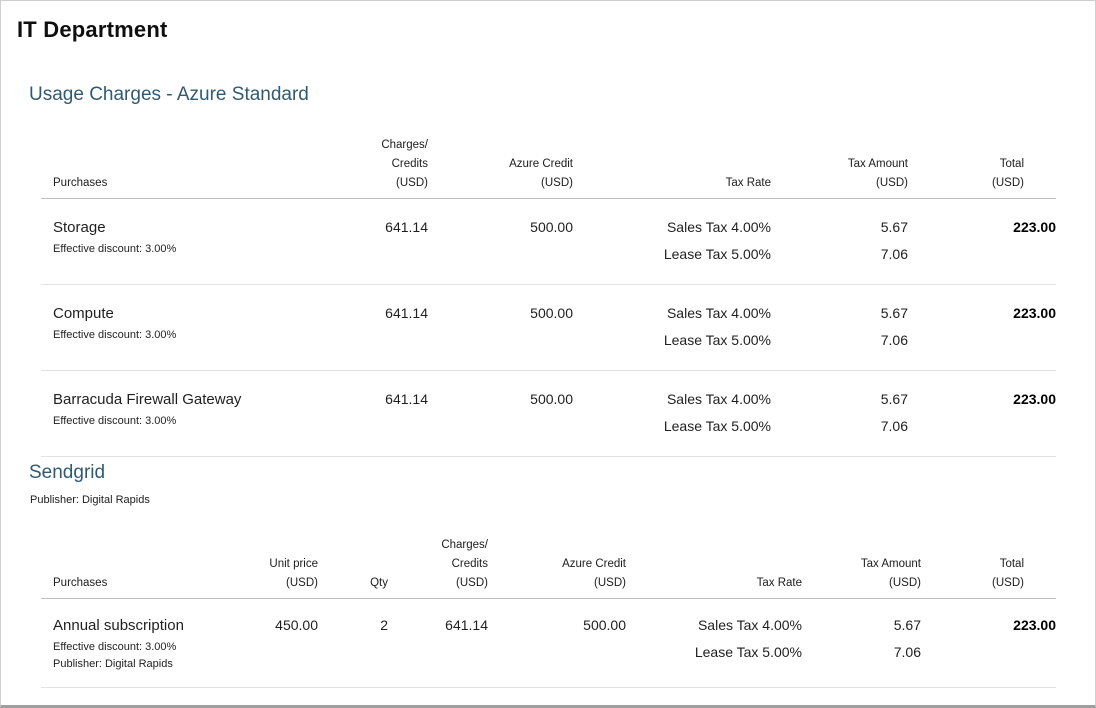 This screenshot has width=1096, height=708. I want to click on section-heading-azure-standard: Usage Charges - Azure Standard, so click(169, 94).